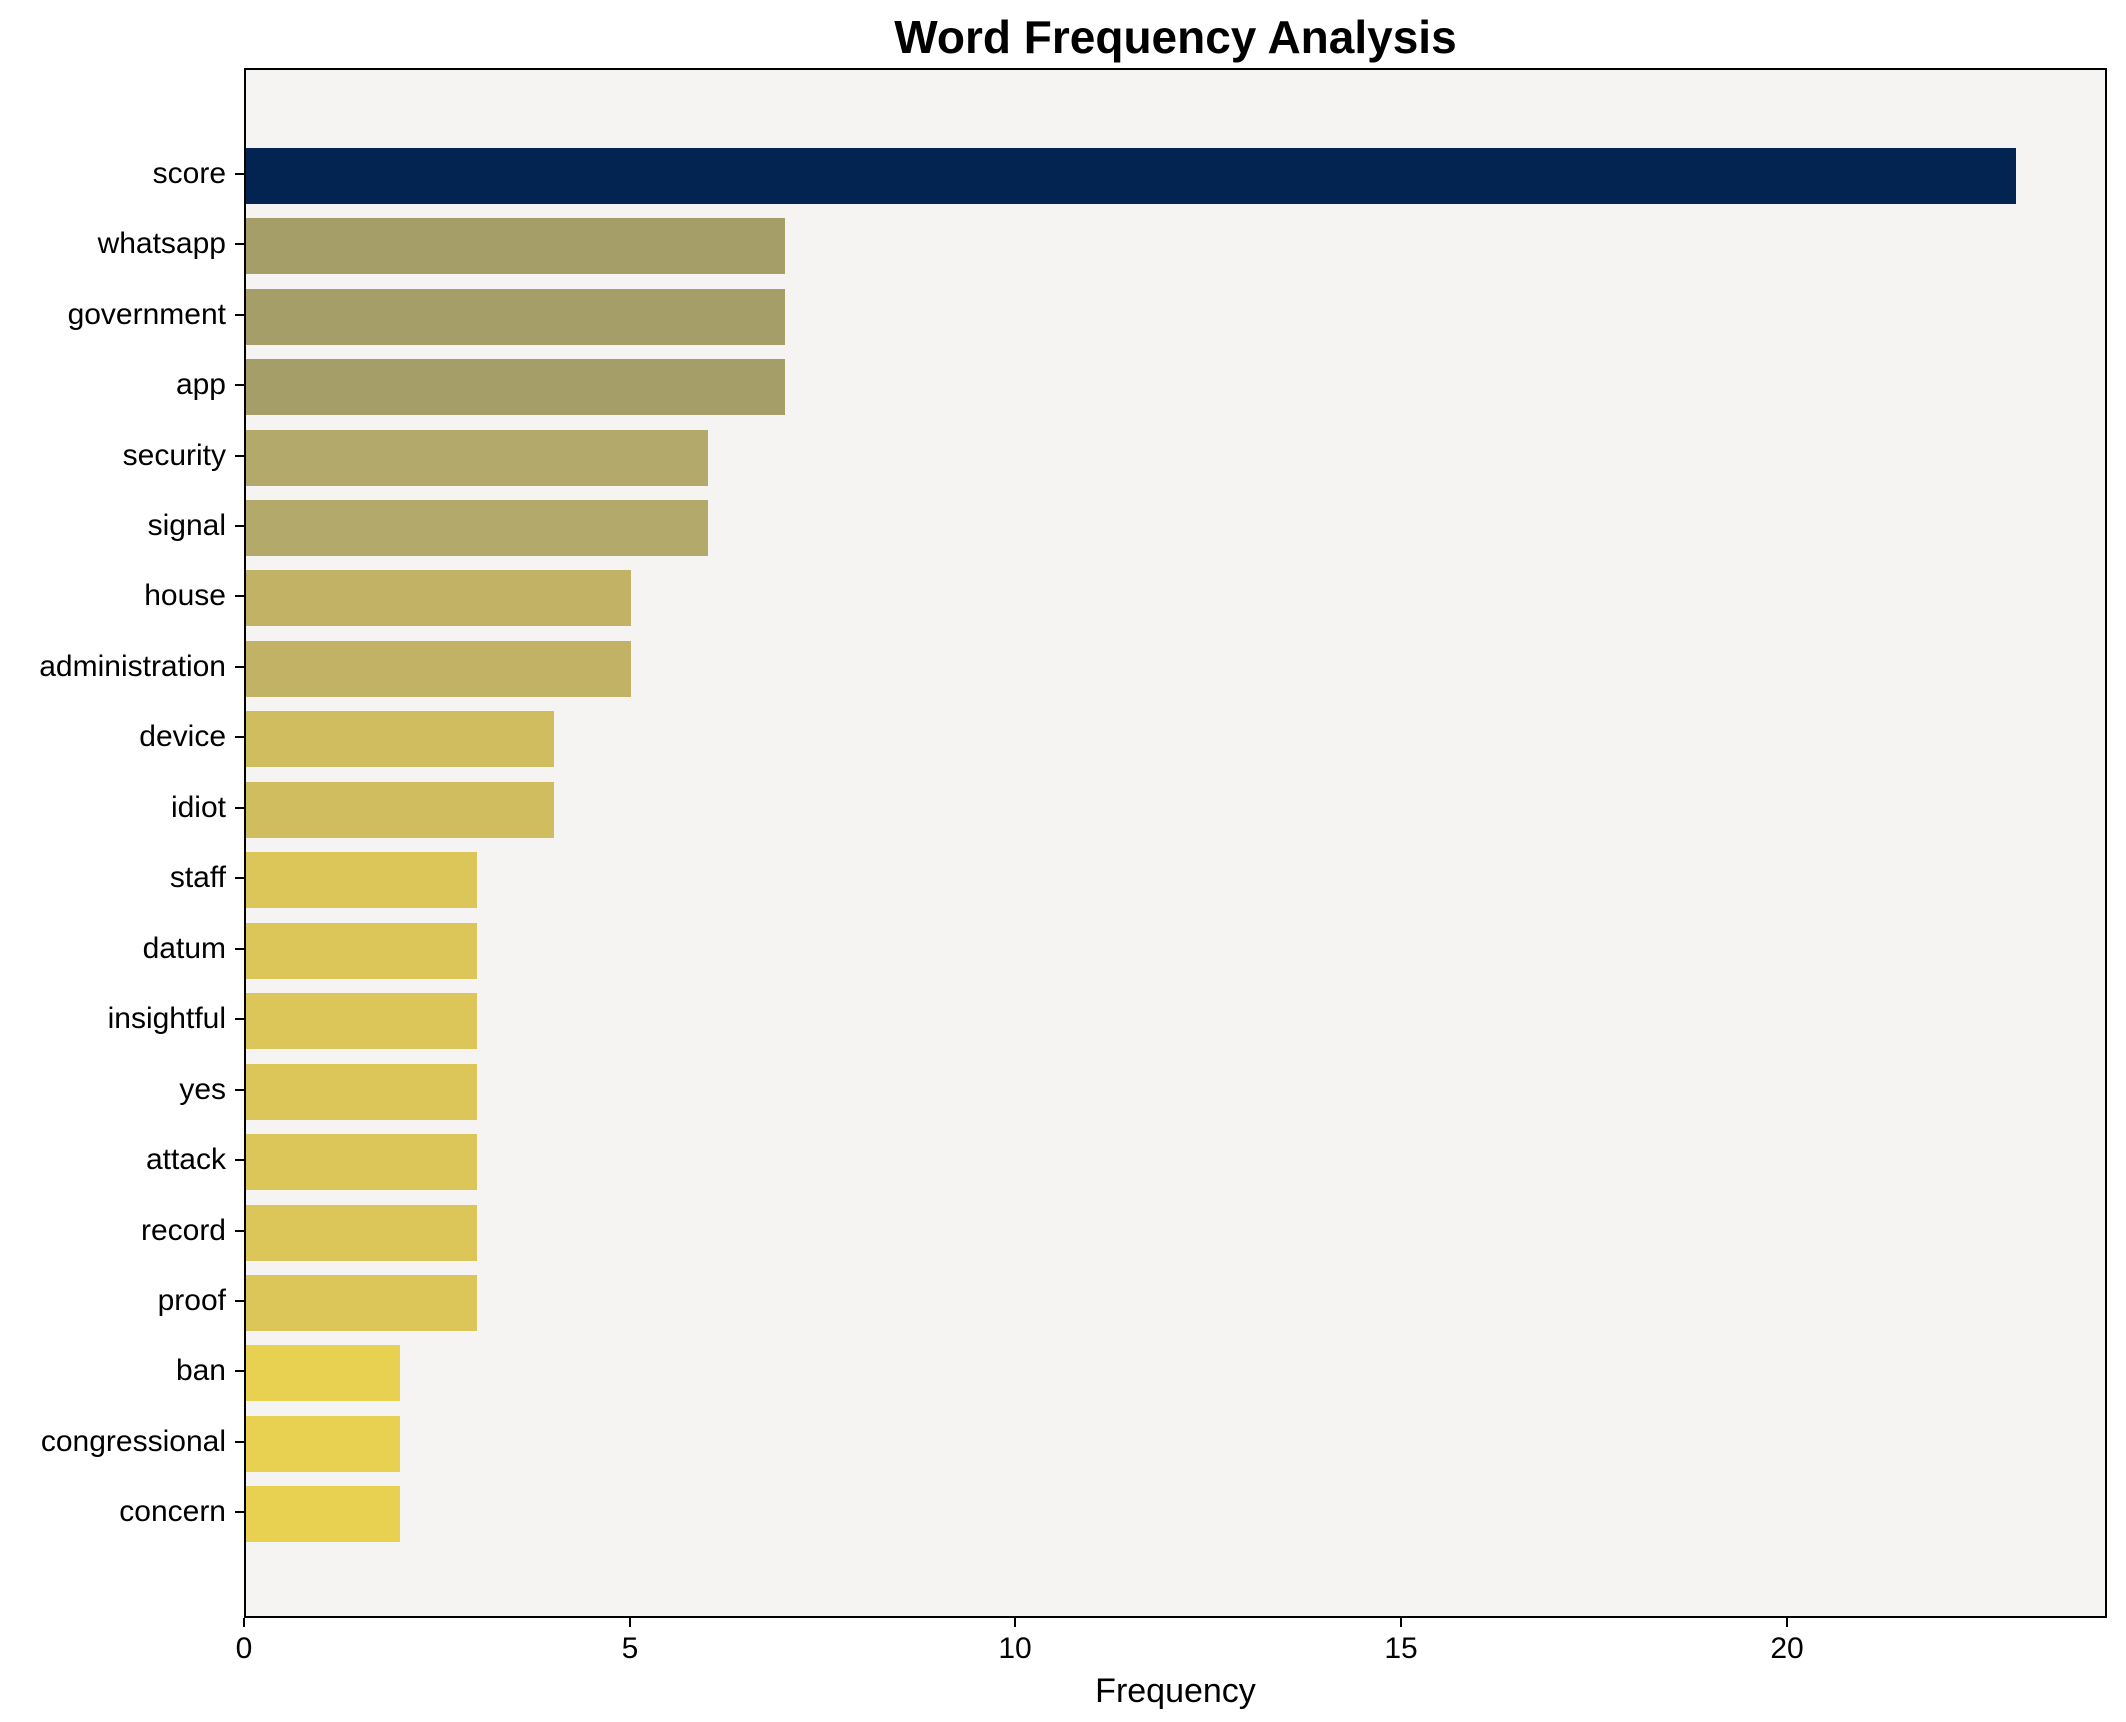 This screenshot has height=1722, width=2126. What do you see at coordinates (185, 595) in the screenshot?
I see `y-tick-label-house: house` at bounding box center [185, 595].